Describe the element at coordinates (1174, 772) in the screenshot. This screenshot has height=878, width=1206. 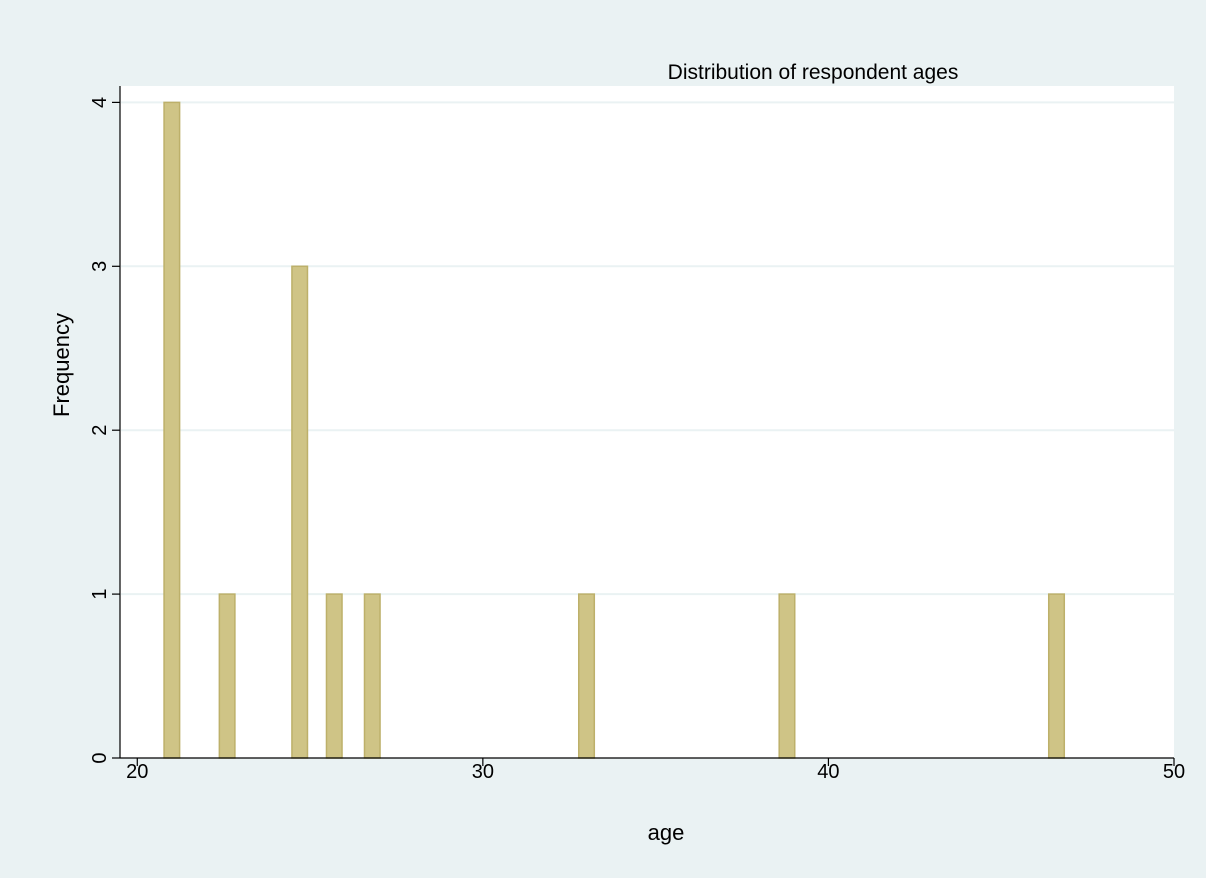
I see `x-tick-label: 50` at that location.